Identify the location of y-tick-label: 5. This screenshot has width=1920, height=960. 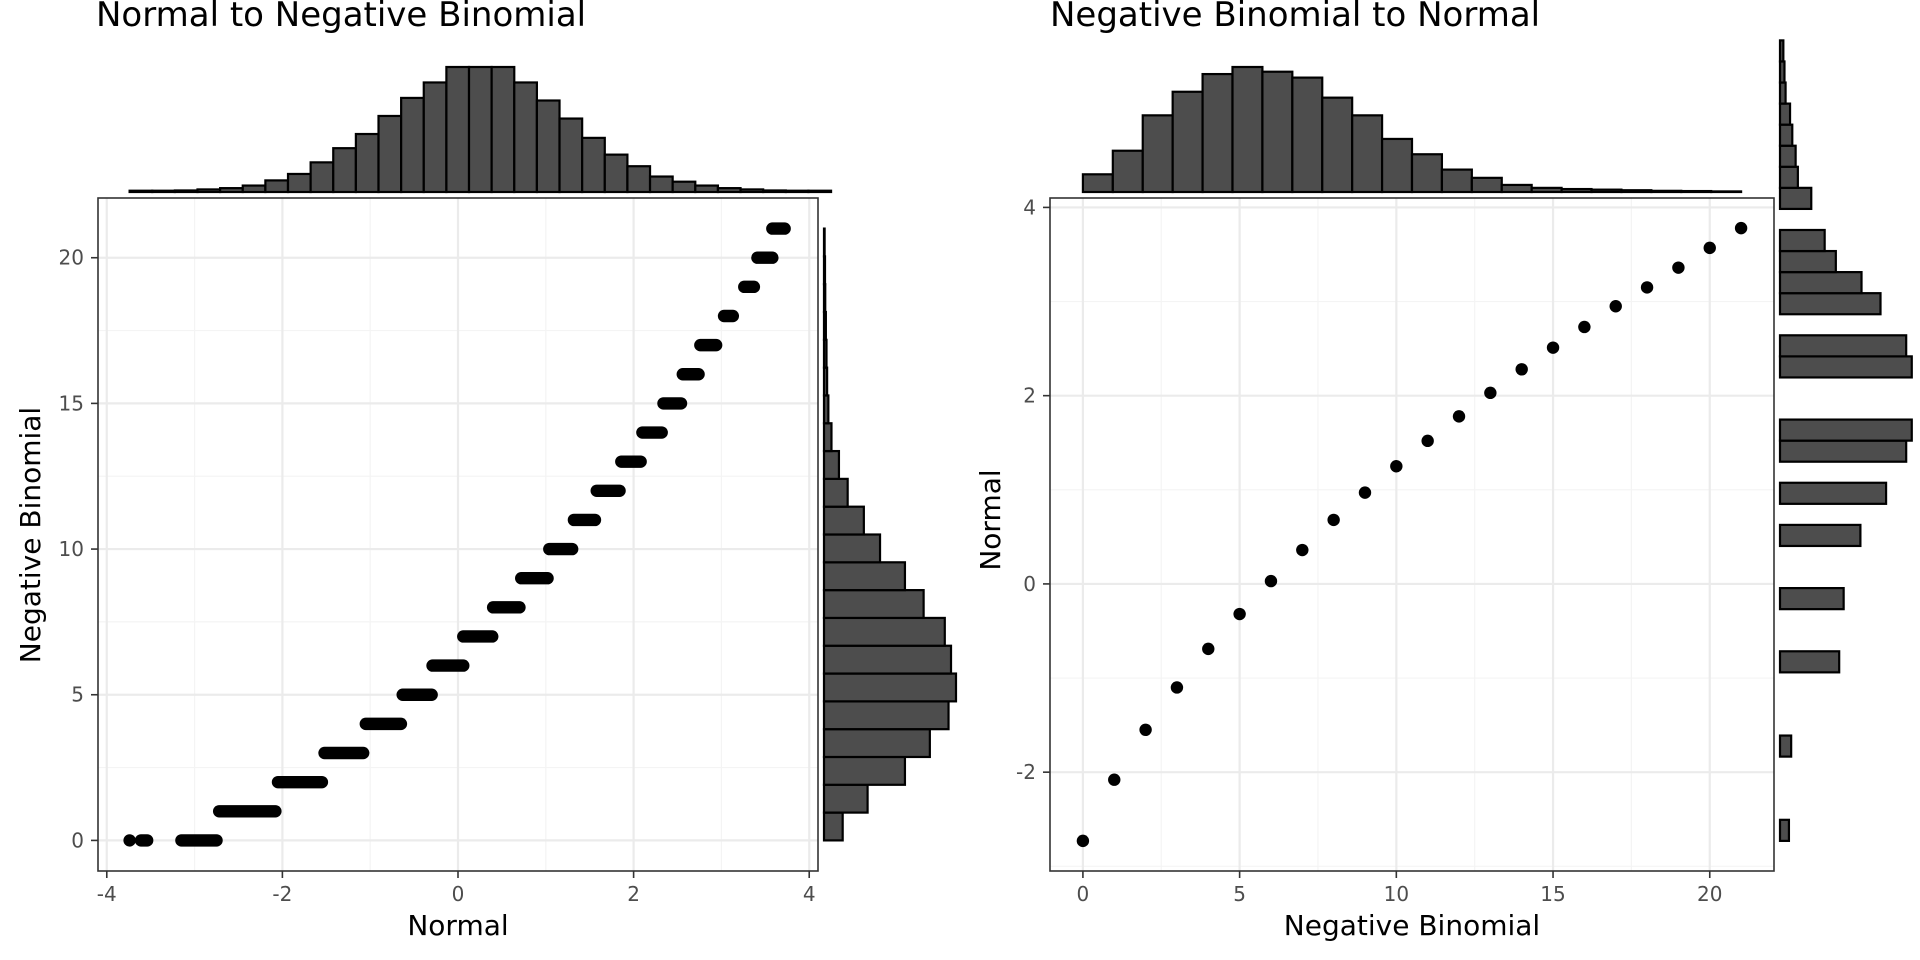
(77, 695).